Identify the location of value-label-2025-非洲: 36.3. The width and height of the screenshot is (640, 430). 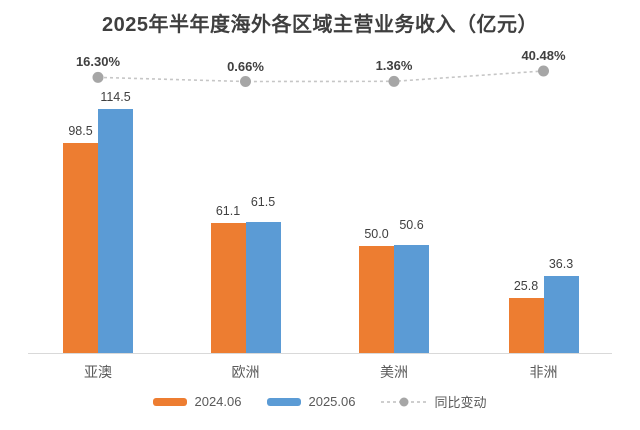
(561, 263).